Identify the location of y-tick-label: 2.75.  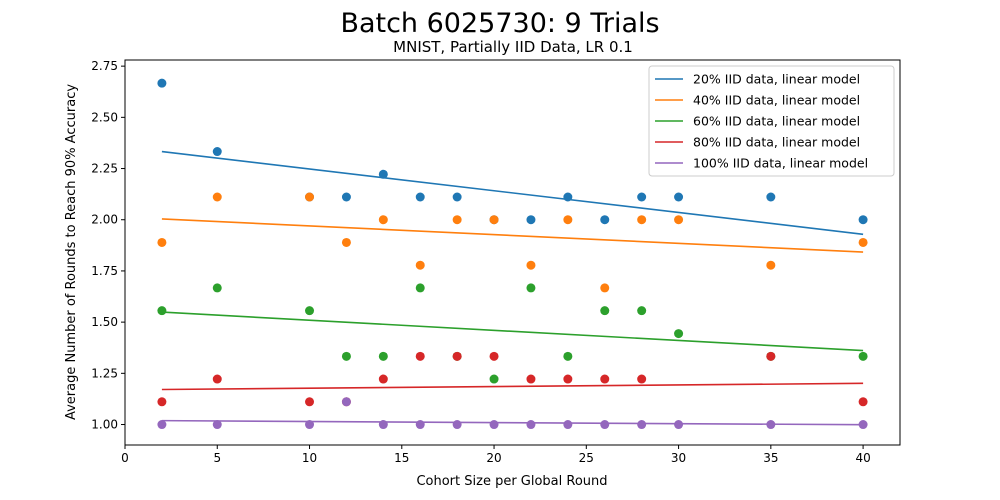
(104, 66).